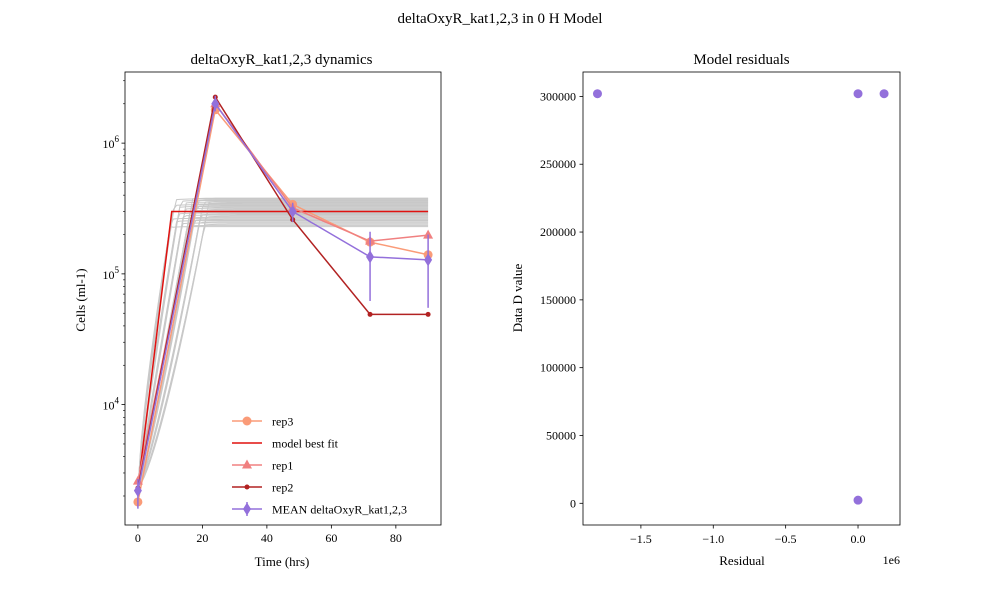 Image resolution: width=1000 pixels, height=600 pixels. Describe the element at coordinates (267, 538) in the screenshot. I see `x-tick-label: 40` at that location.